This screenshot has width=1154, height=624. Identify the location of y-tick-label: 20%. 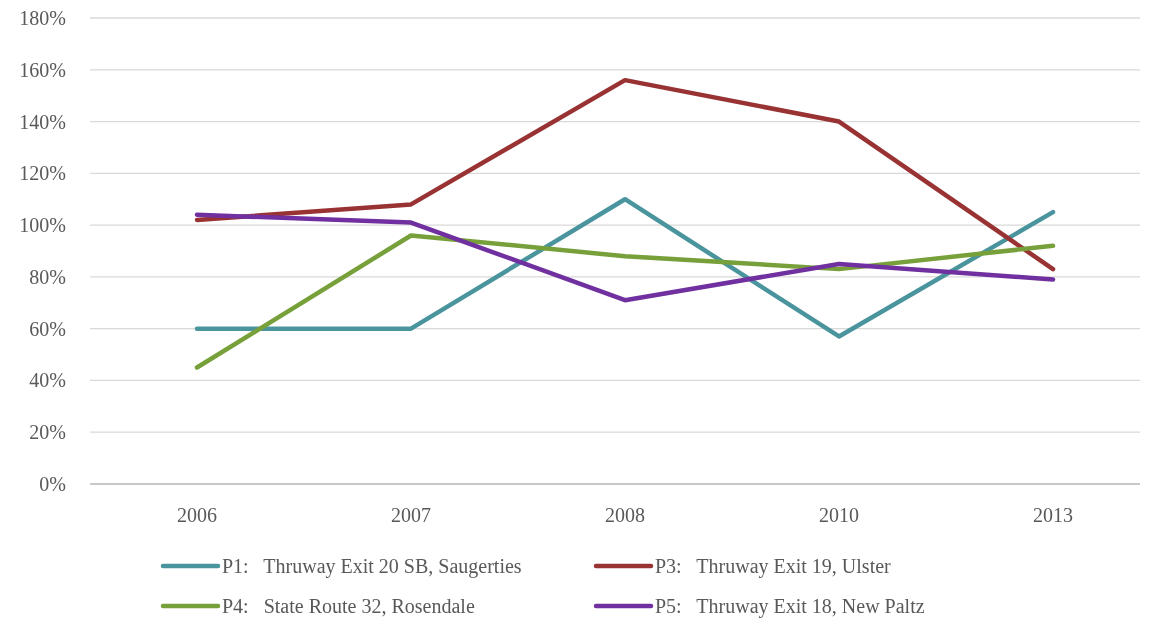
(47, 432).